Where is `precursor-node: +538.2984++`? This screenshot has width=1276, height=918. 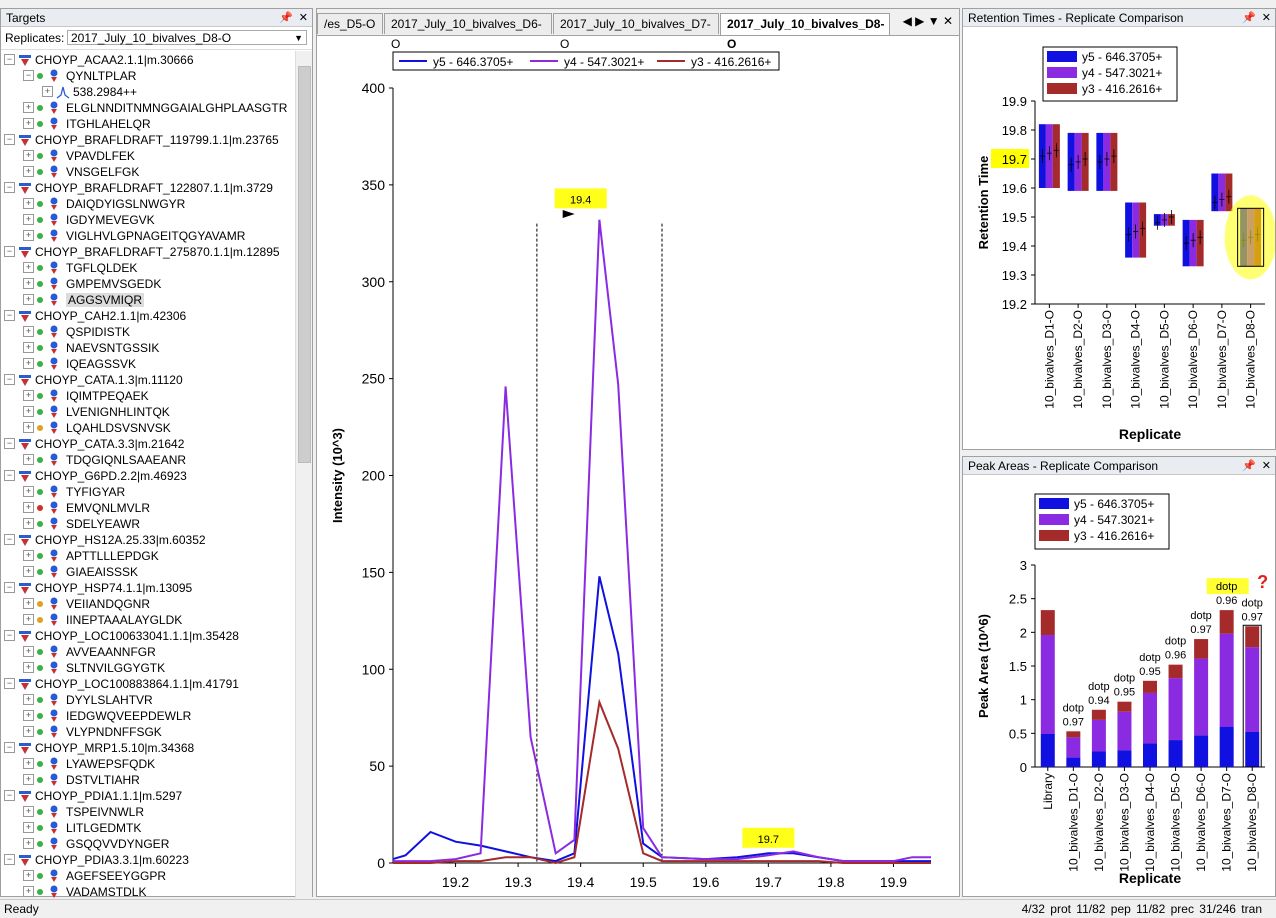
precursor-node: +538.2984++ is located at coordinates (149, 91).